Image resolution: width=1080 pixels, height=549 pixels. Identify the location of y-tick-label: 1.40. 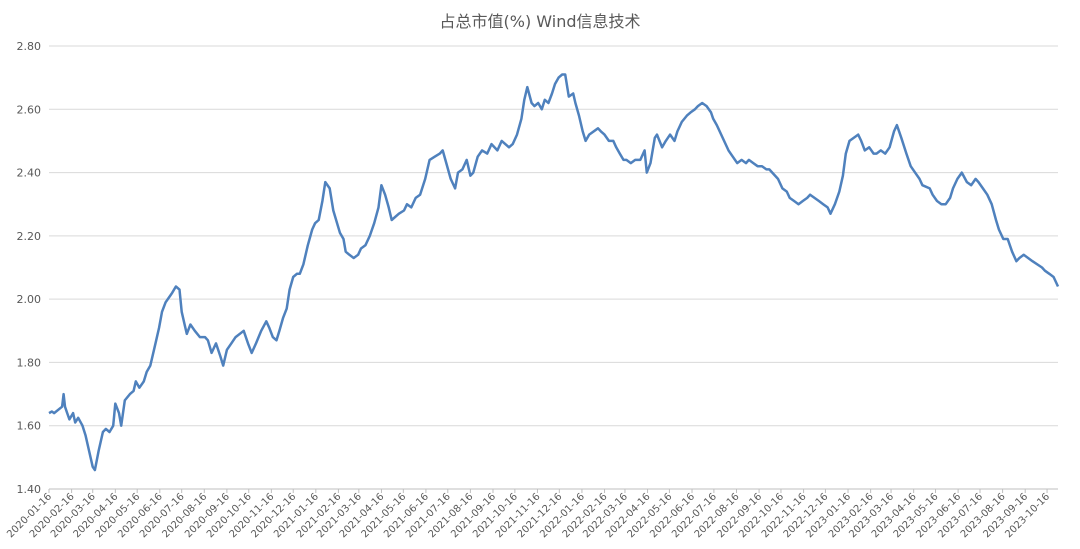
(29, 489).